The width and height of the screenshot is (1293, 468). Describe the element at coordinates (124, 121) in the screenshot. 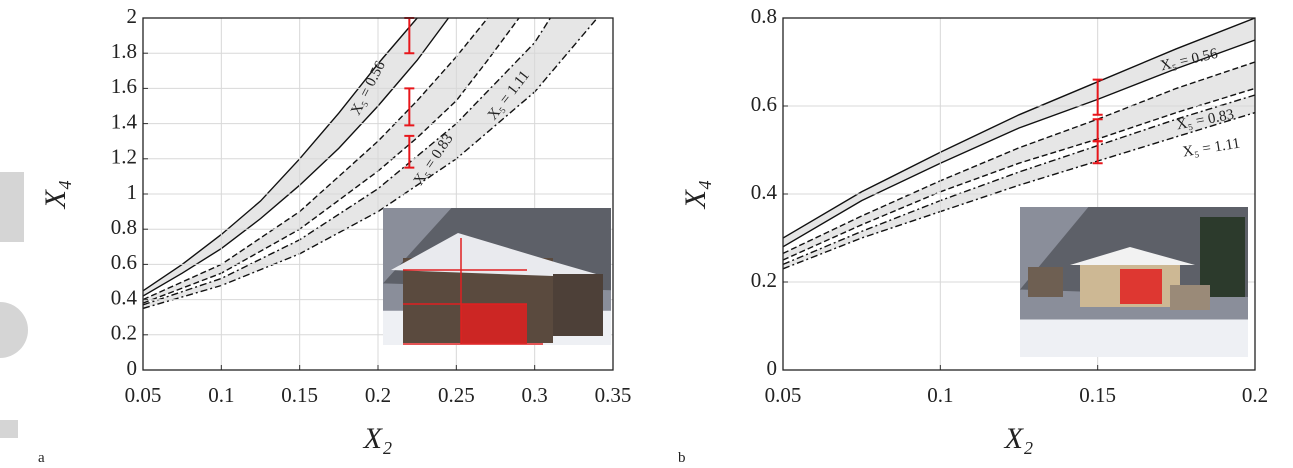

I see `y-tick-label: 1.4` at that location.